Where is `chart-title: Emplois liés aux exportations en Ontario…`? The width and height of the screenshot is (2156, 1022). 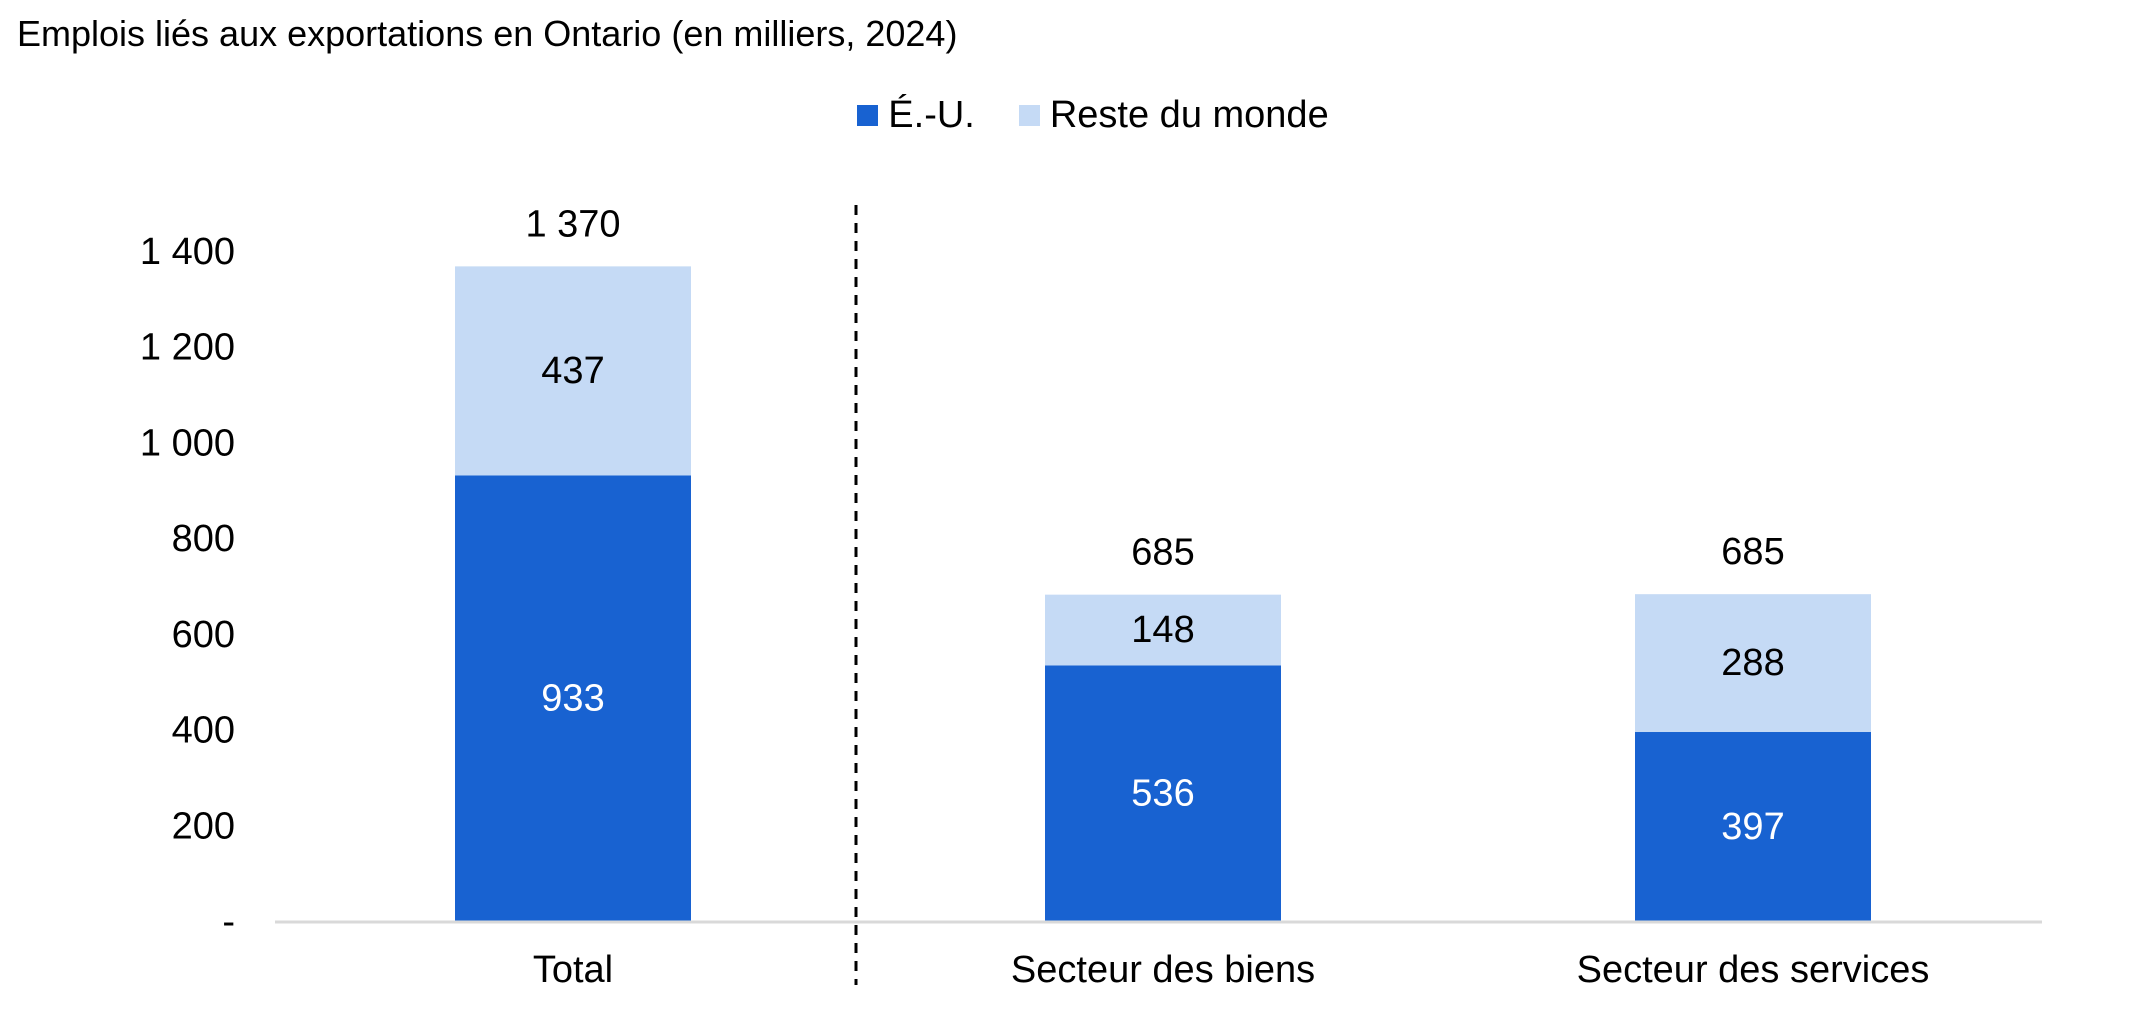
chart-title: Emplois liés aux exportations en Ontario… is located at coordinates (487, 33).